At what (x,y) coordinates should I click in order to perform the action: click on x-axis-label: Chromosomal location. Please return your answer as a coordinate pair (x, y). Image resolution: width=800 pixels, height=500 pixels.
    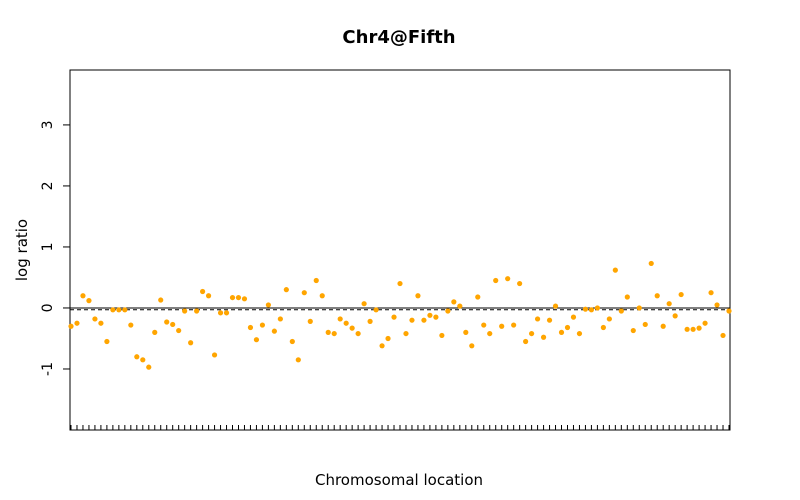
    Looking at the image, I should click on (399, 480).